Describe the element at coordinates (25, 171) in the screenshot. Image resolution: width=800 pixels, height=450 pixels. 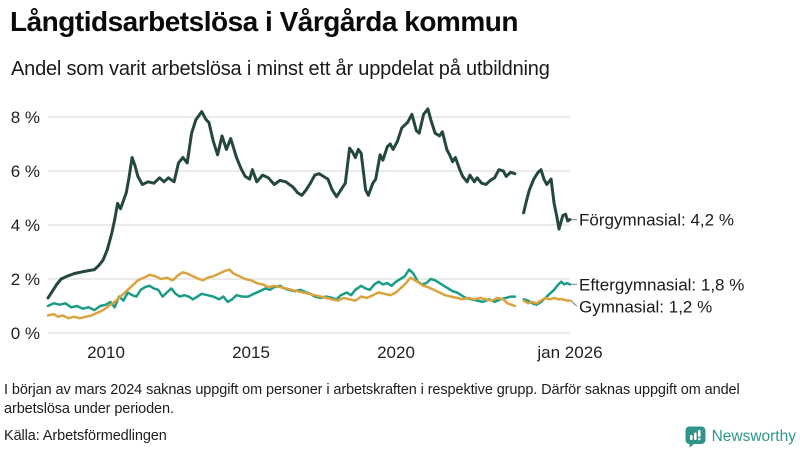
I see `y-tick-label: 6 %` at that location.